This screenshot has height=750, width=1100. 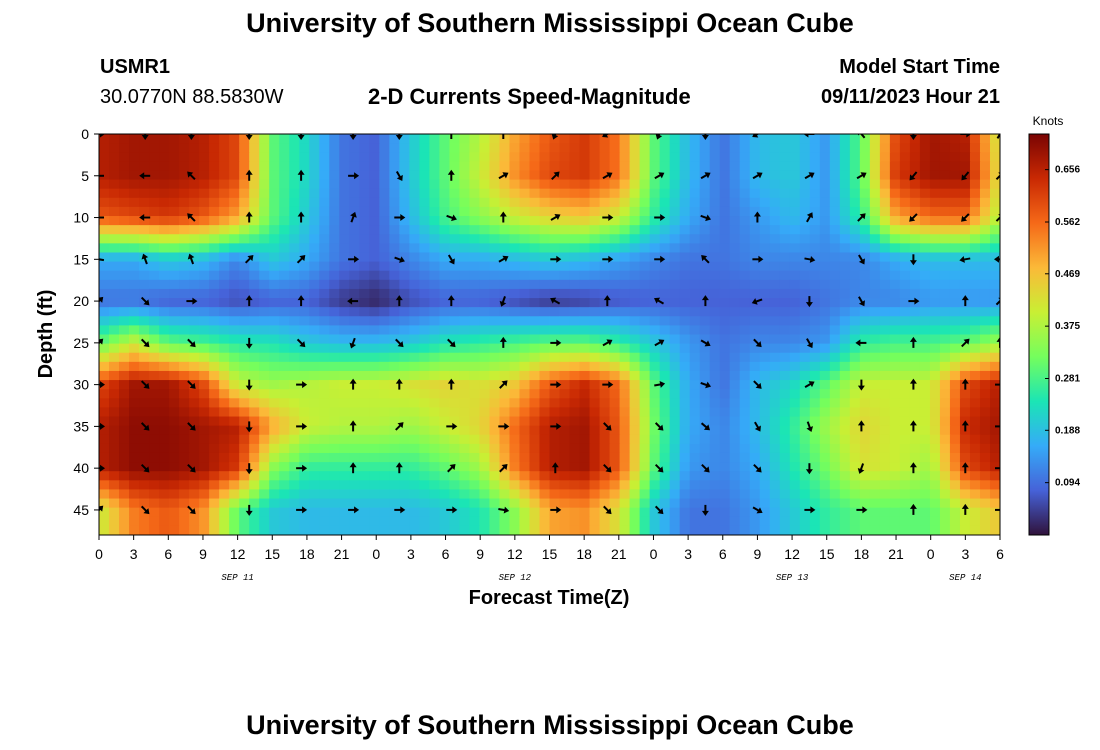 I want to click on y-tick-label: 10, so click(x=81, y=218).